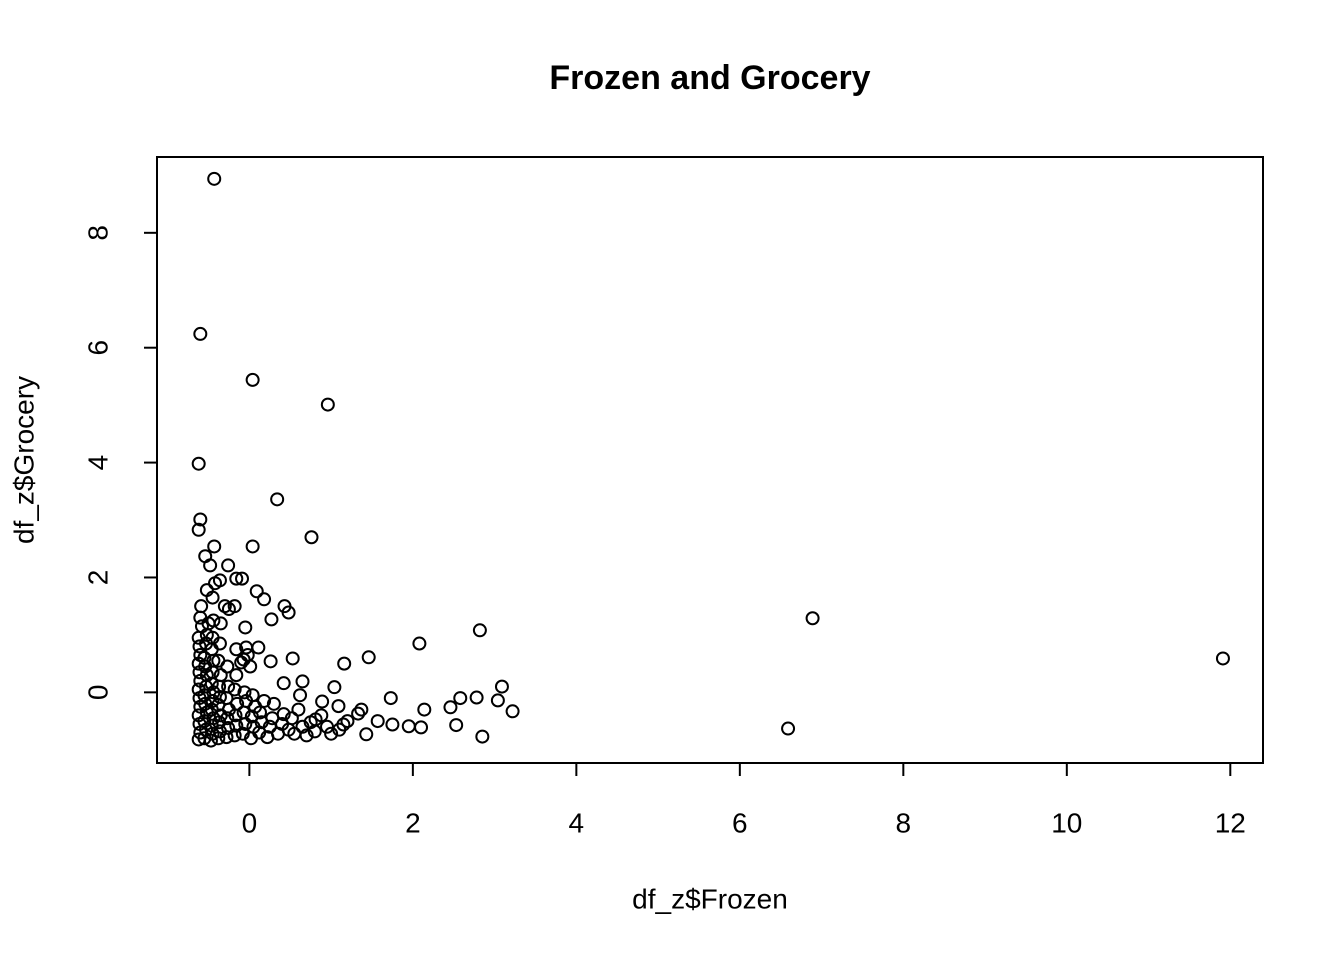 The width and height of the screenshot is (1344, 960). I want to click on x-tick-label: 10, so click(1066, 822).